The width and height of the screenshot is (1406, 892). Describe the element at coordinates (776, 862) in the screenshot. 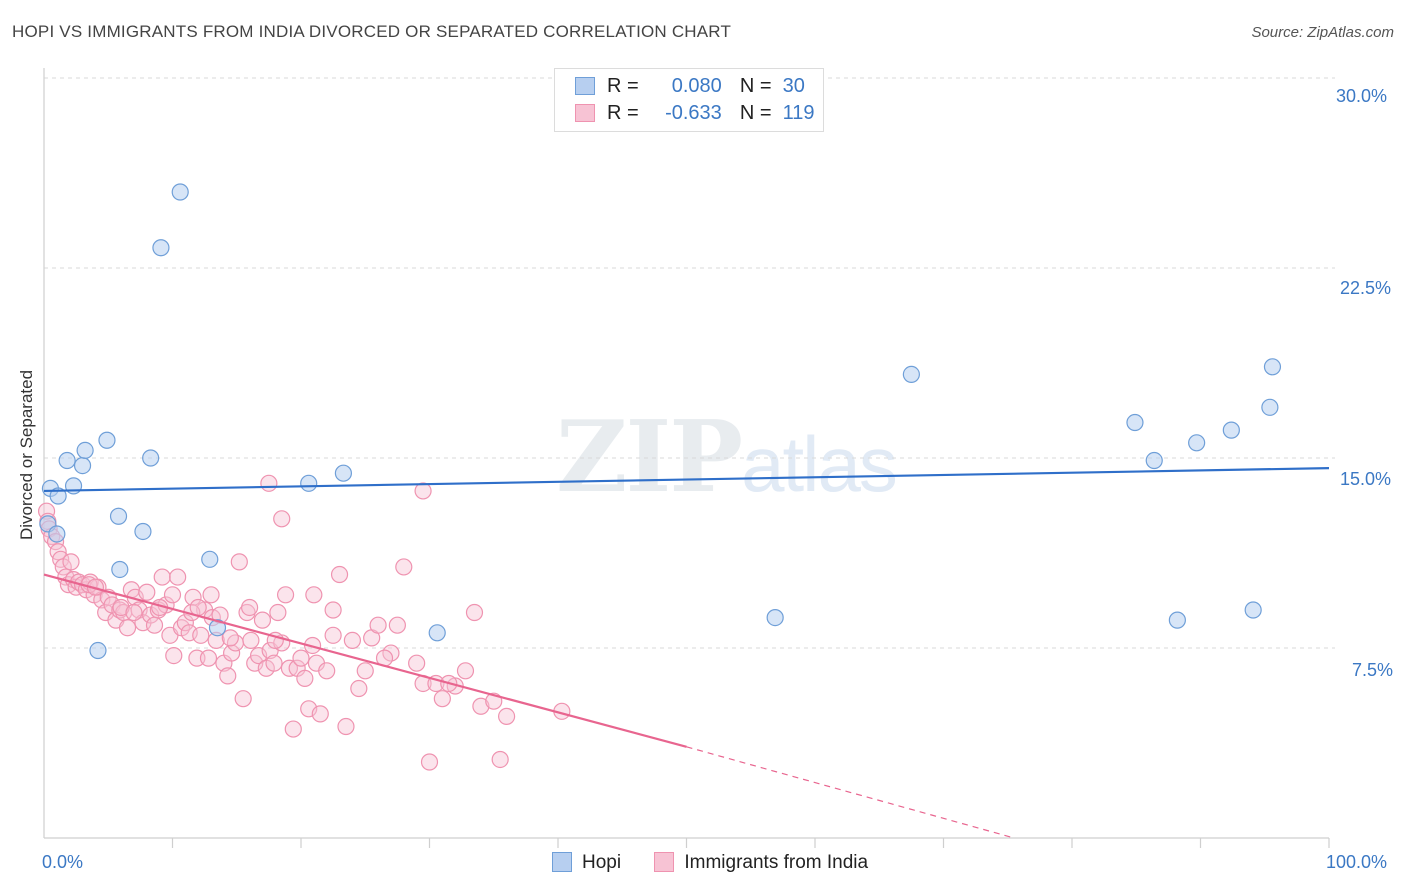

I see `india-legend-label: Immigrants from India` at that location.